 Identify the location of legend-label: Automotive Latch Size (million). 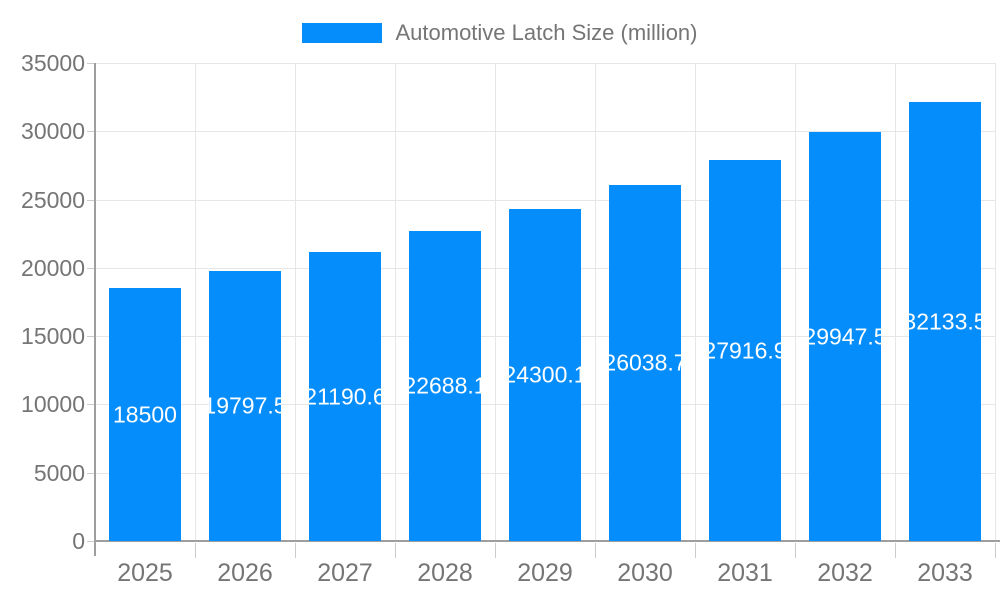
(546, 32).